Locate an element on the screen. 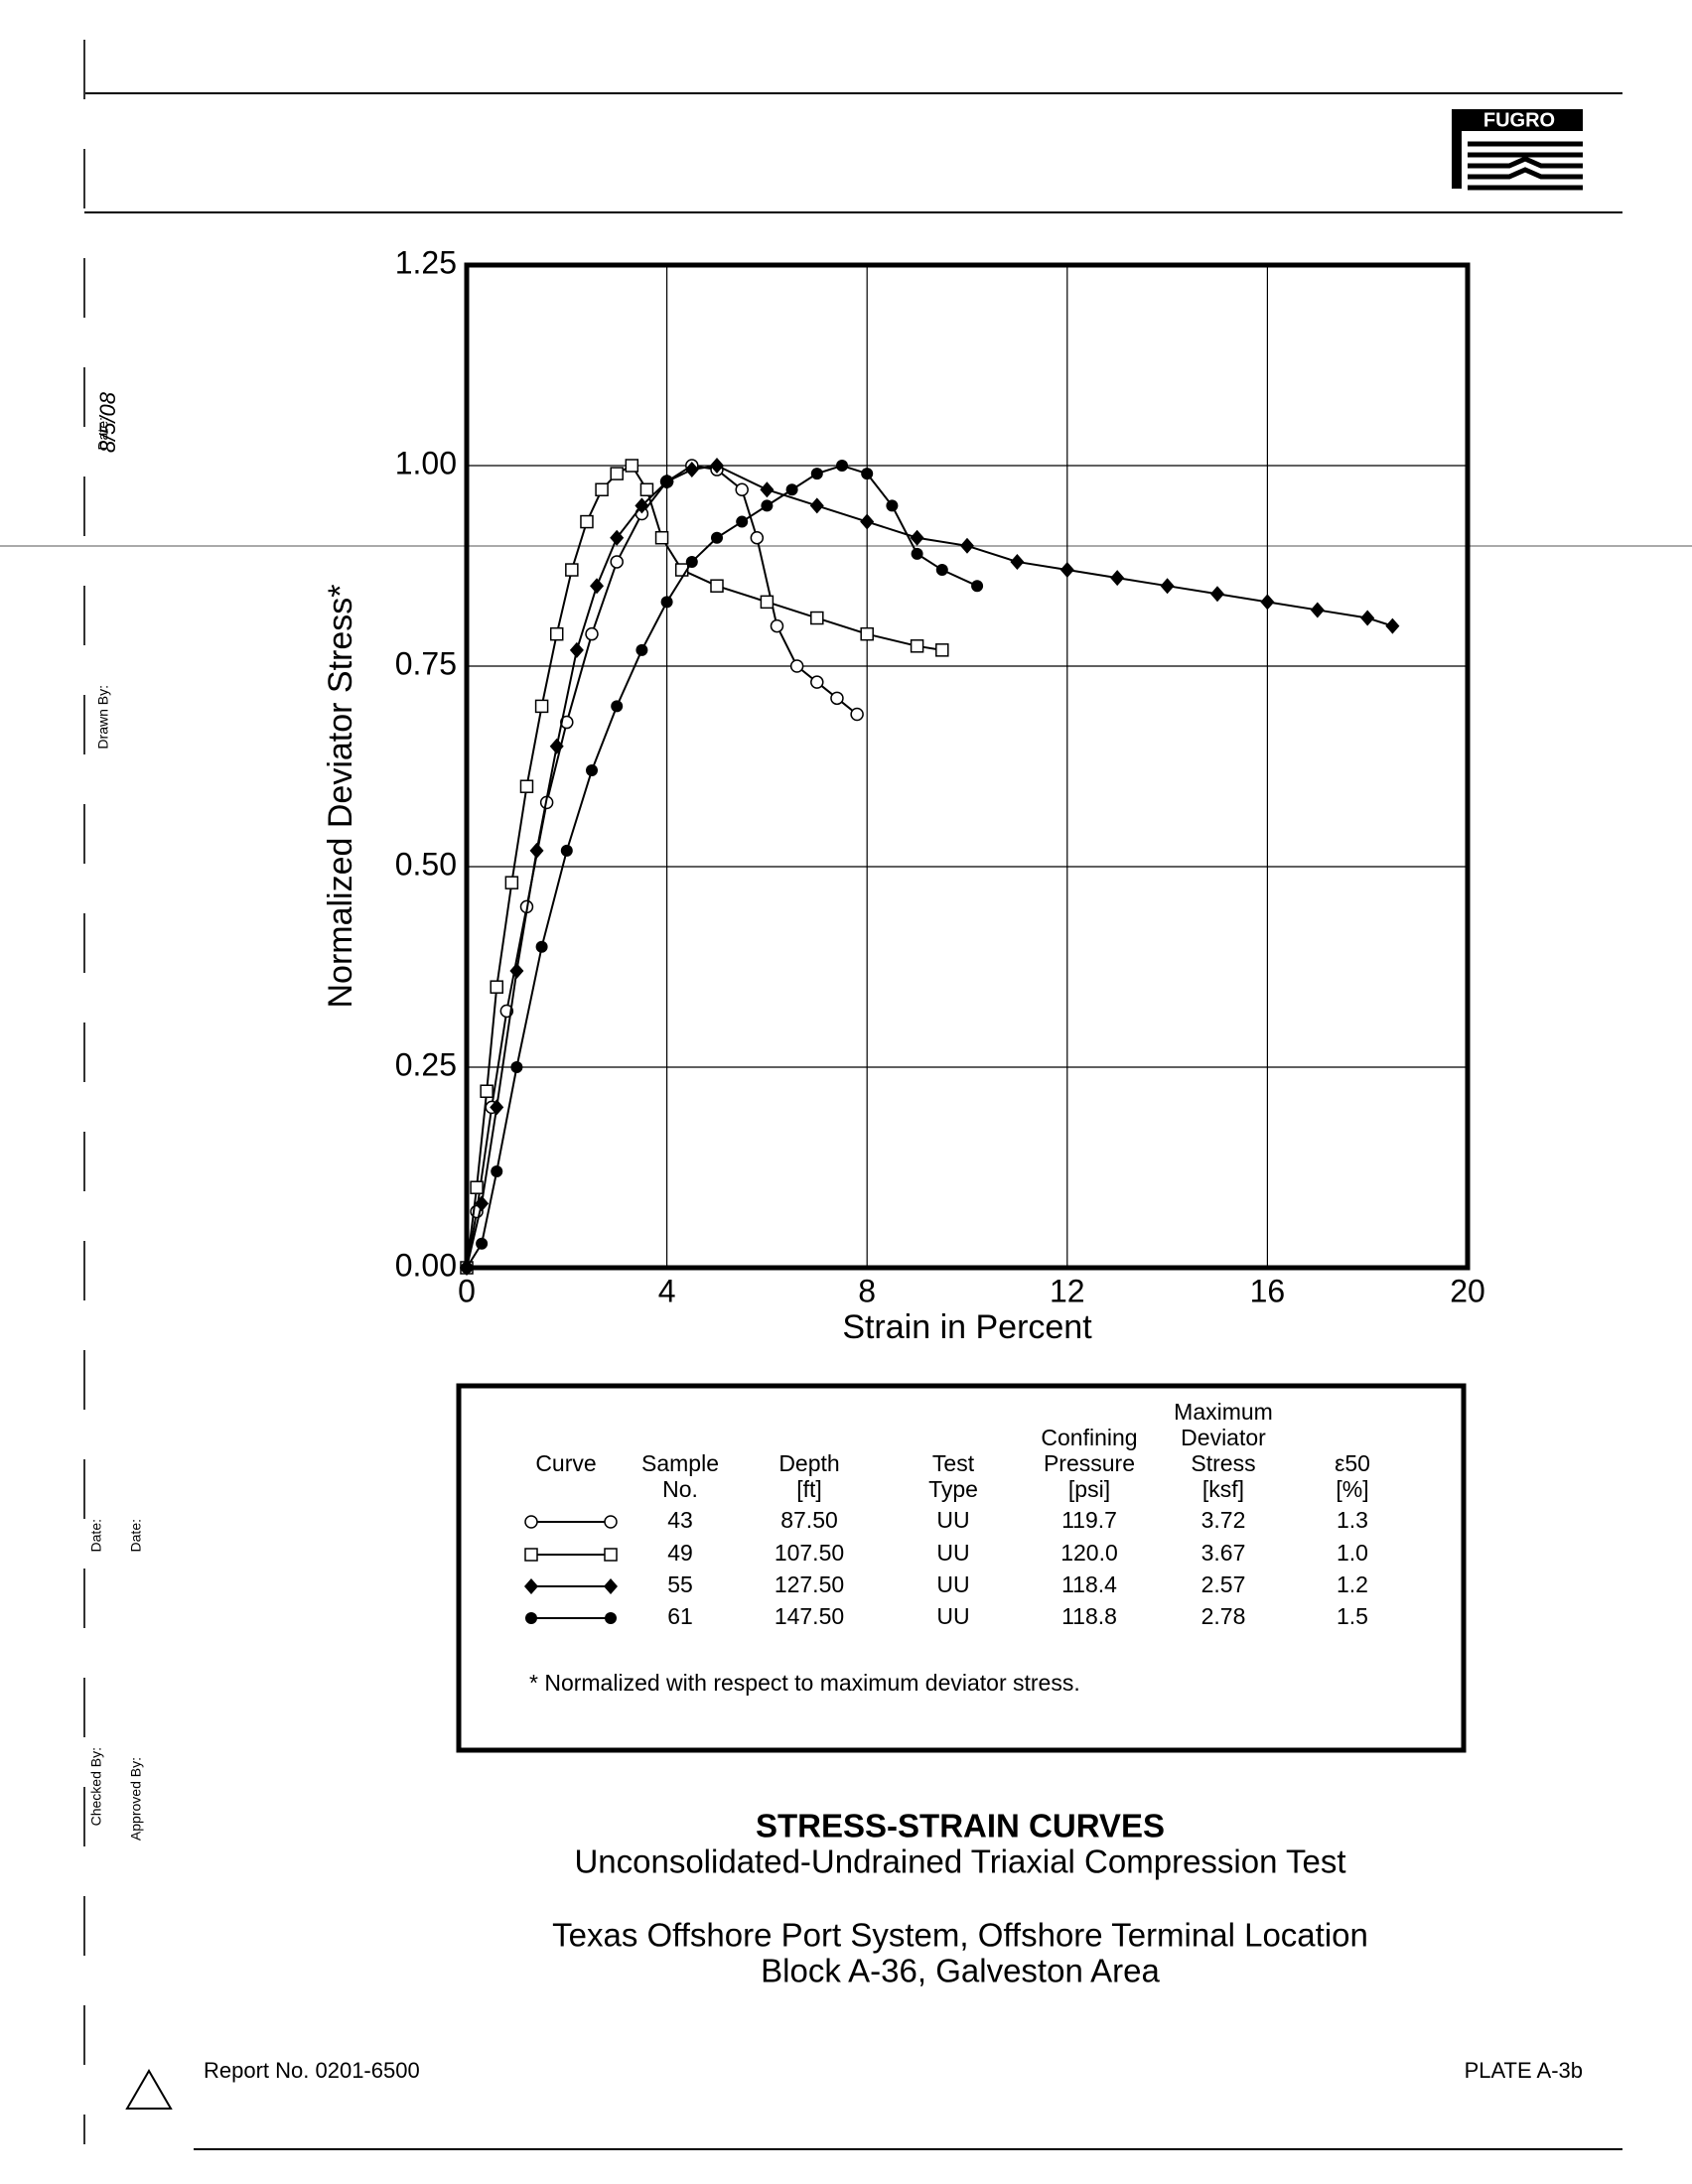 Image resolution: width=1692 pixels, height=2184 pixels. column-header: [ksf] is located at coordinates (1223, 1489).